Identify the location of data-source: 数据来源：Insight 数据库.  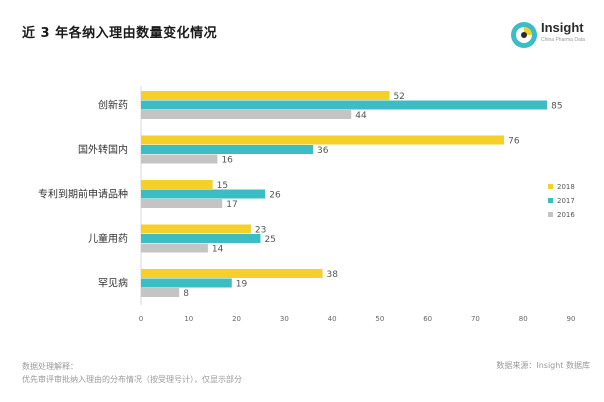
(543, 365).